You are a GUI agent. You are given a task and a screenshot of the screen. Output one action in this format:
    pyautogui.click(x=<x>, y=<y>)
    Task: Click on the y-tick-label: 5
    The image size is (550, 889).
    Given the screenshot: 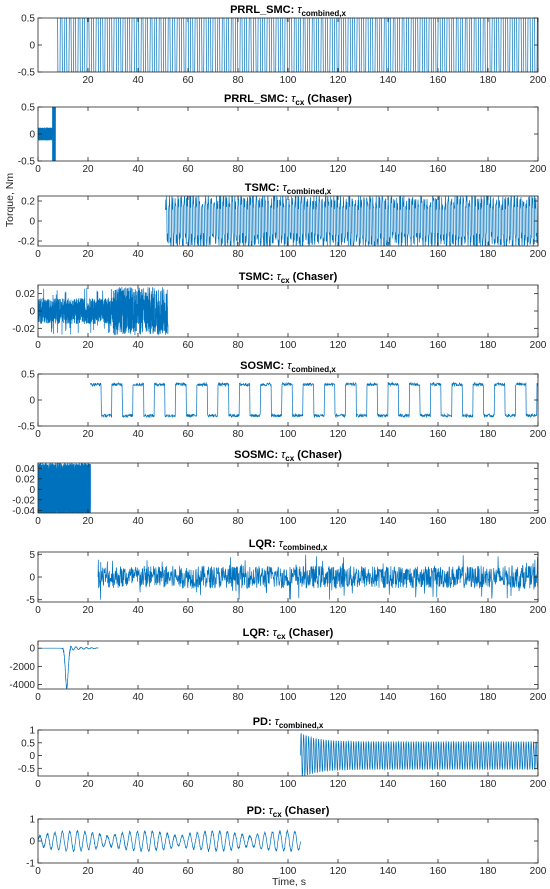 What is the action you would take?
    pyautogui.click(x=32, y=555)
    